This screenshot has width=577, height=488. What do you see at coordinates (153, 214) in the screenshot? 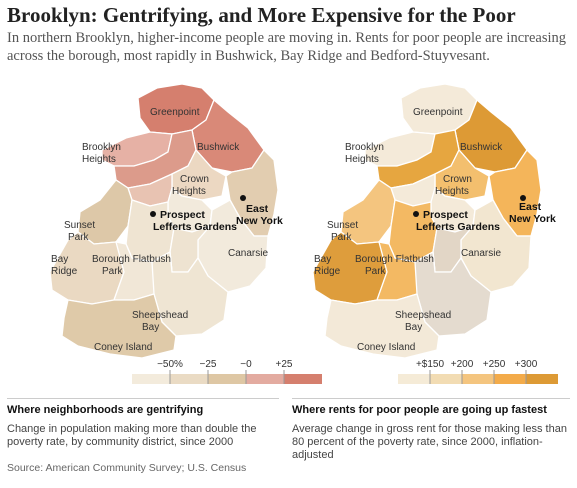
I see `marker-prospect` at bounding box center [153, 214].